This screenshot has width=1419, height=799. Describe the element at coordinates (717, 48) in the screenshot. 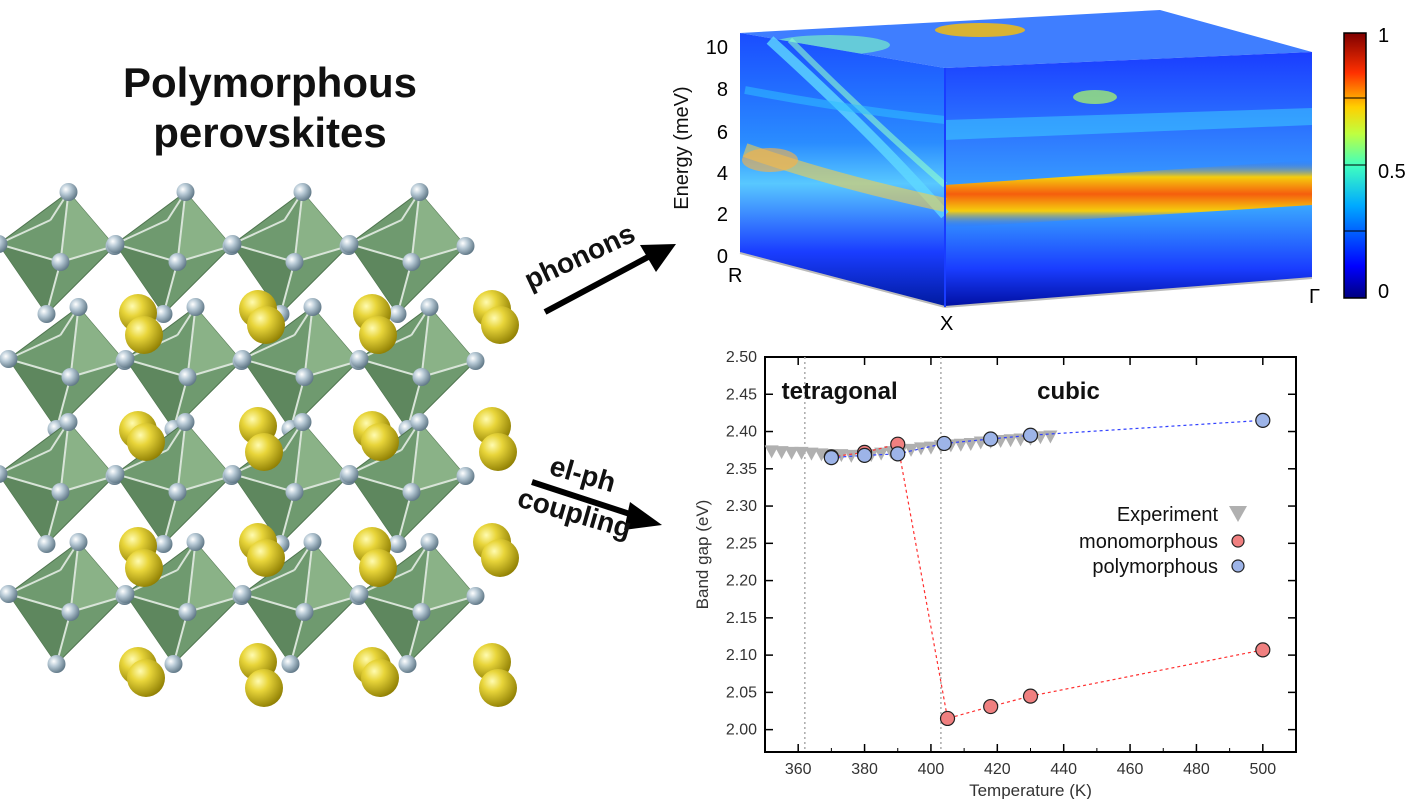

I see `phonon-ytick-10: 10` at that location.